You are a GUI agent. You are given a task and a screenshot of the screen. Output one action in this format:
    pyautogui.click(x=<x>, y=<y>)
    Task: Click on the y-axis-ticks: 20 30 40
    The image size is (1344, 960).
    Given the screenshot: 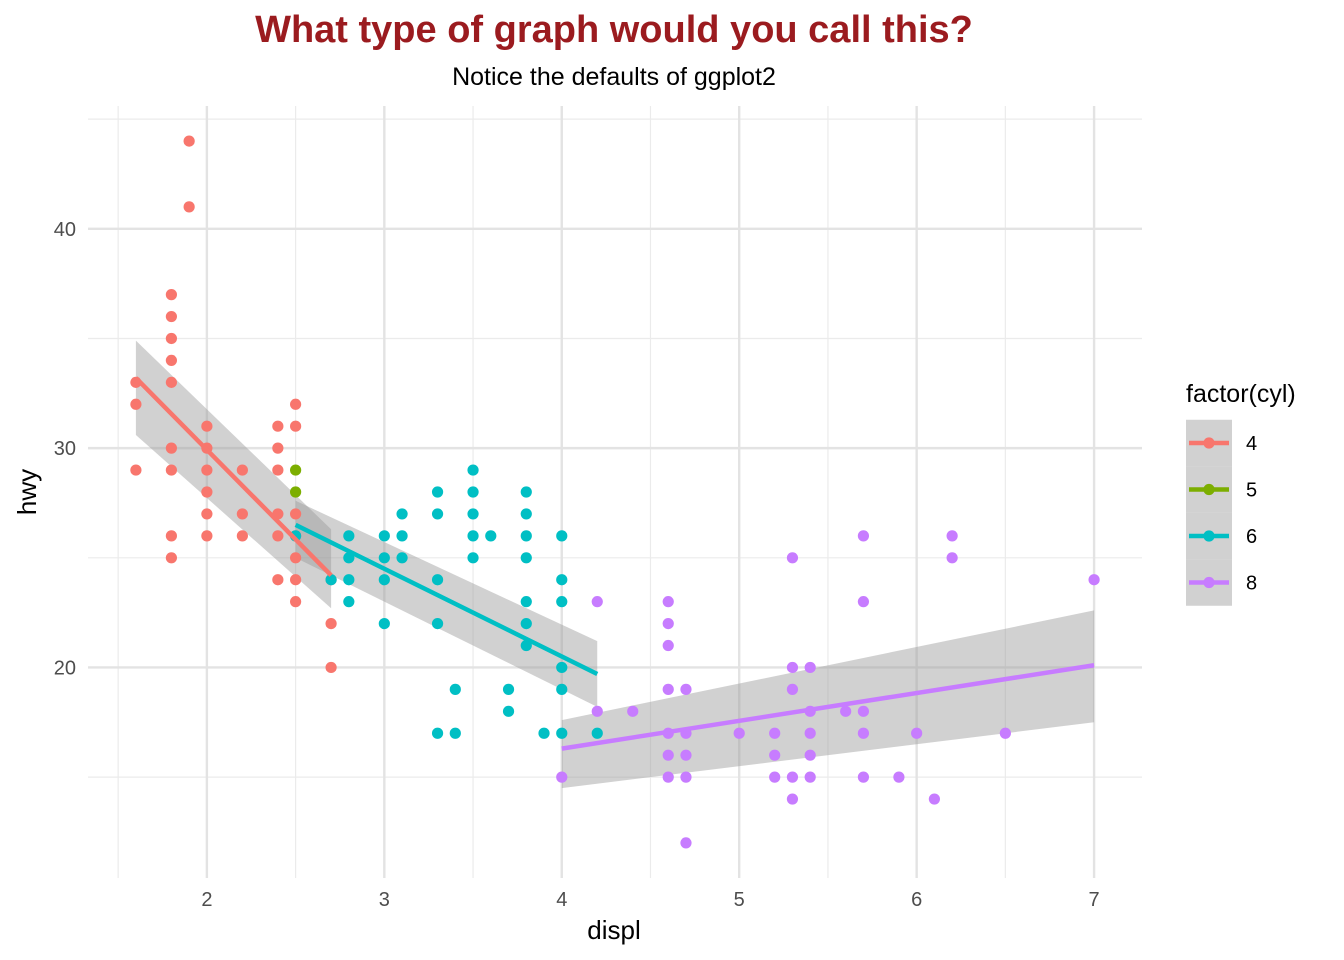 What is the action you would take?
    pyautogui.click(x=65, y=449)
    